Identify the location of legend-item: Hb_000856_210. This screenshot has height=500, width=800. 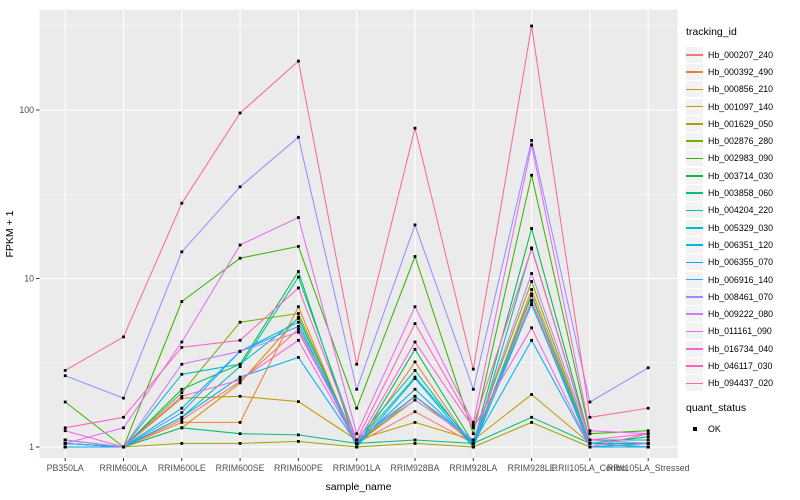
(742, 89).